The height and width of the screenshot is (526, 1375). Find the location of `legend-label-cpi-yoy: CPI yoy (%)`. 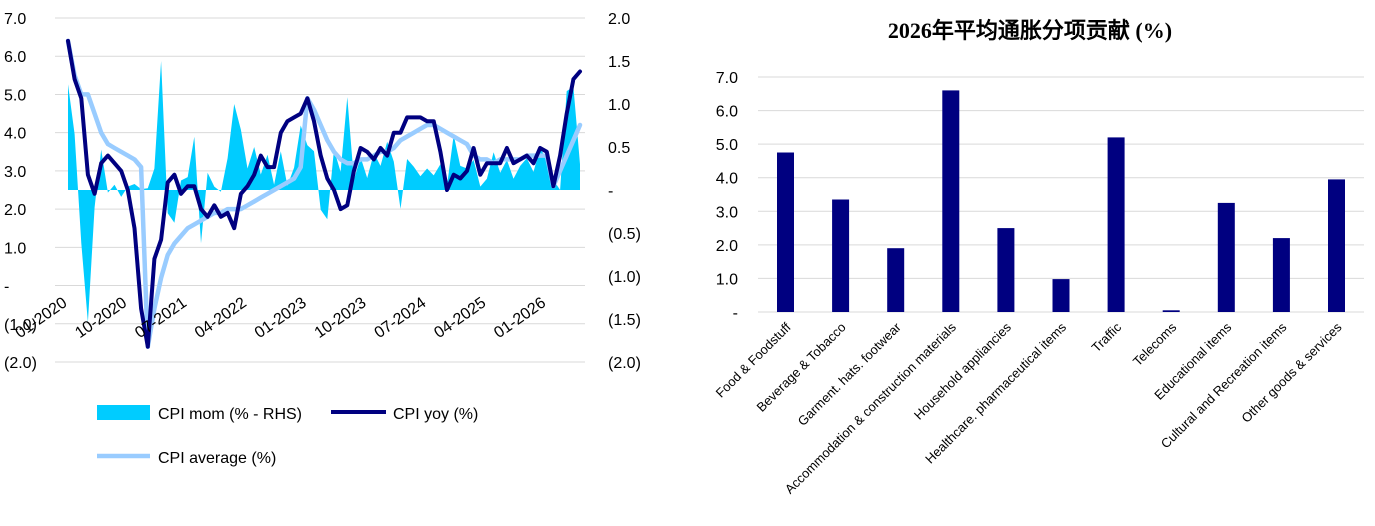

legend-label-cpi-yoy: CPI yoy (%) is located at coordinates (435, 414).